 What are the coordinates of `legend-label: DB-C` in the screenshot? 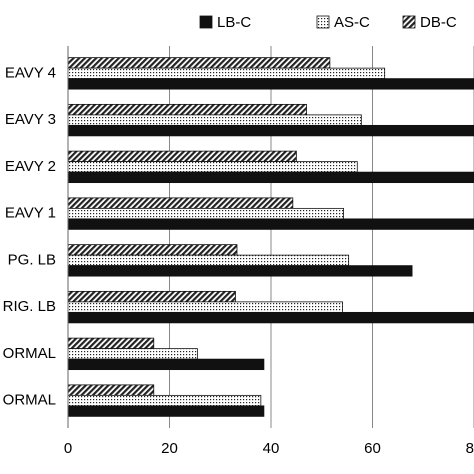 It's located at (438, 22).